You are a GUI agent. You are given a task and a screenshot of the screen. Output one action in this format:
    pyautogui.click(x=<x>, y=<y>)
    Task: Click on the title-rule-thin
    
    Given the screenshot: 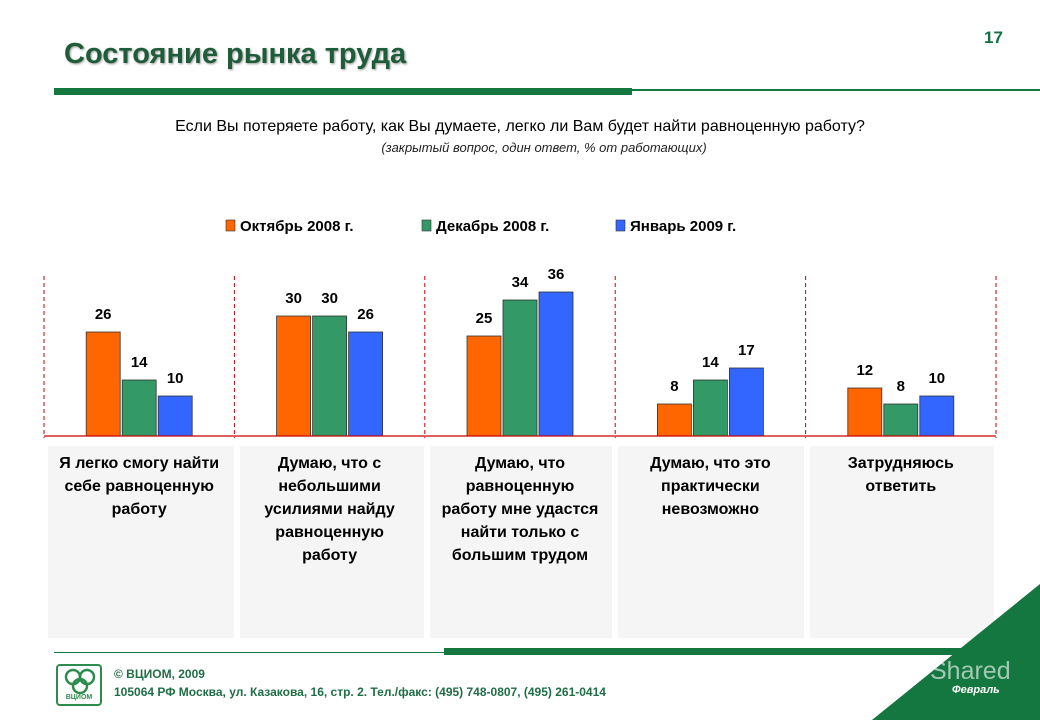 What is the action you would take?
    pyautogui.click(x=836, y=90)
    